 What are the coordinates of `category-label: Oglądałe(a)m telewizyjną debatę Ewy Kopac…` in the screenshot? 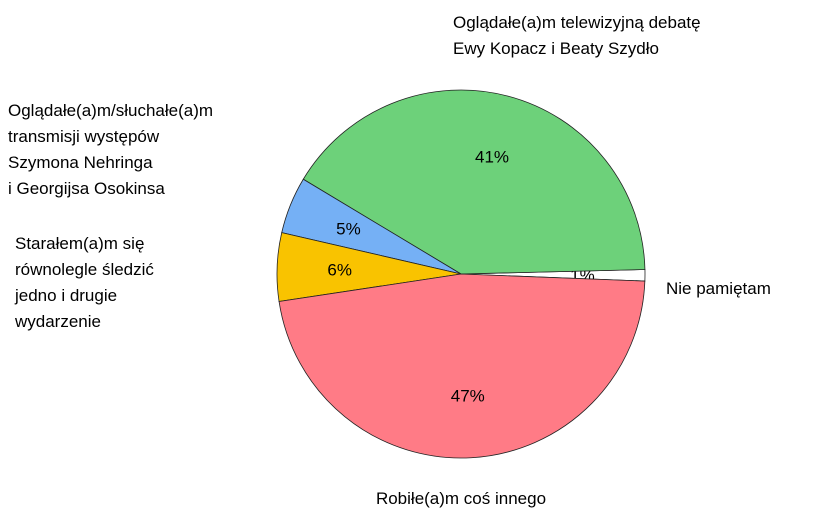 It's located at (577, 35).